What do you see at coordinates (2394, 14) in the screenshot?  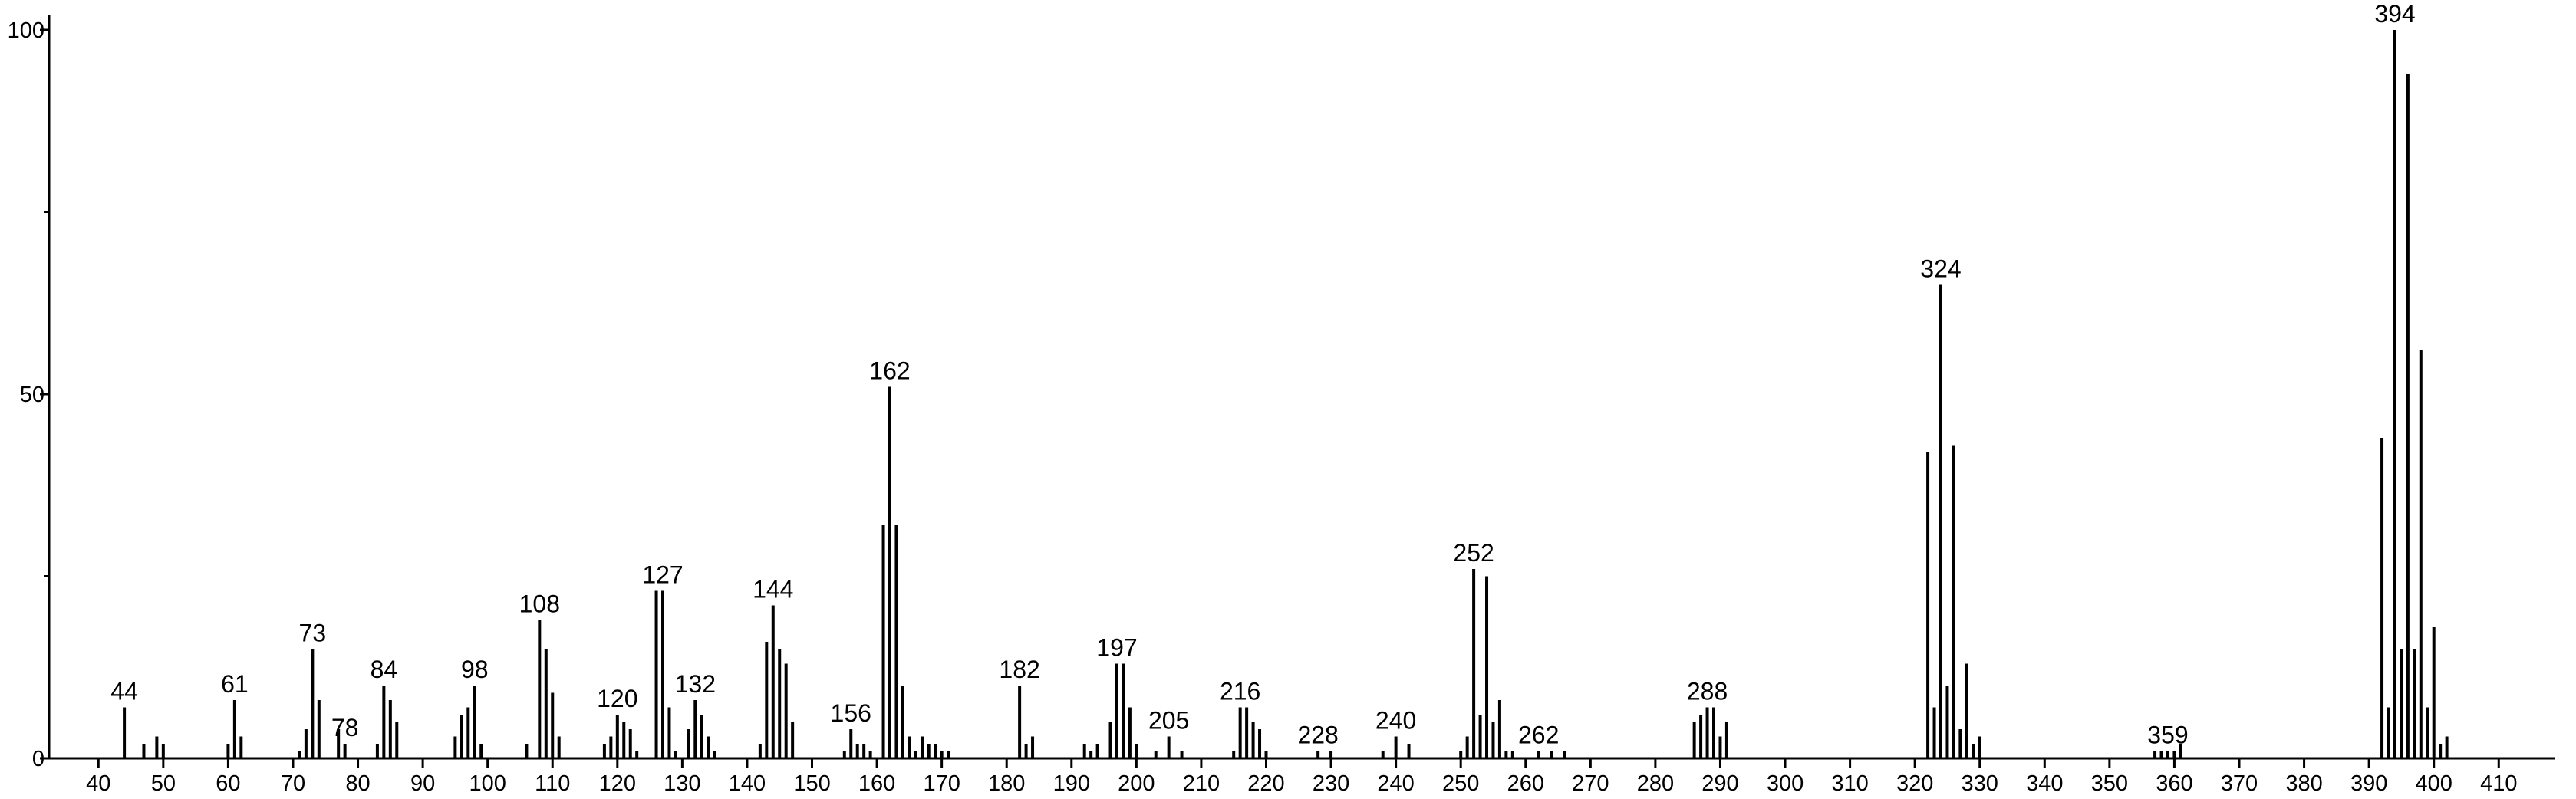 I see `peak-label: 394` at bounding box center [2394, 14].